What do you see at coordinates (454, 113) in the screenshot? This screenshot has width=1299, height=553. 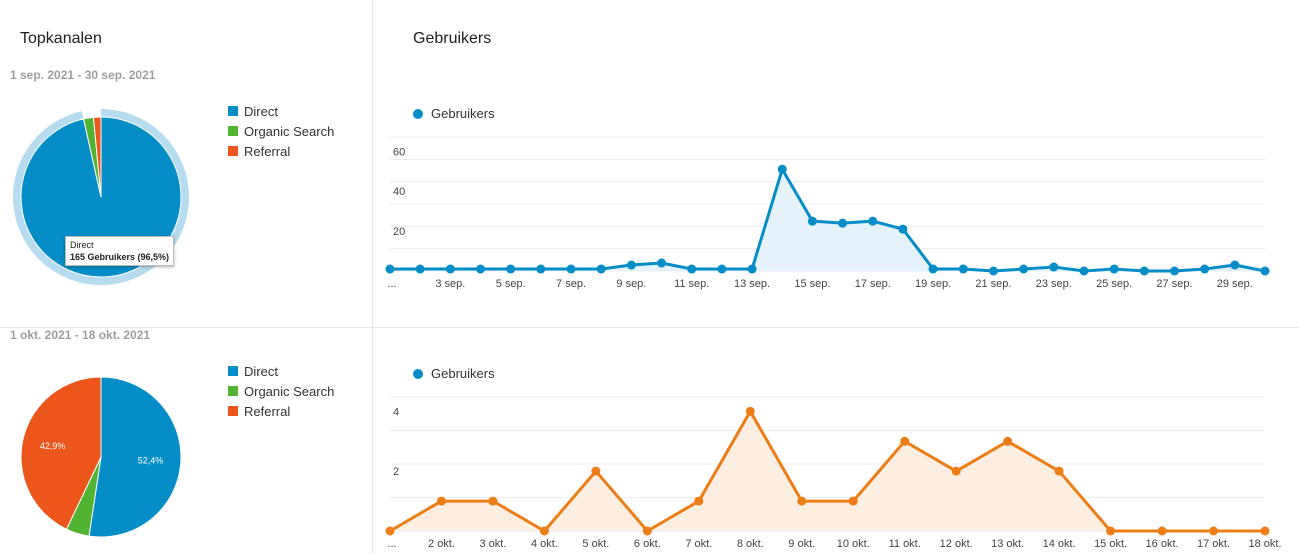 I see `line-legend-sep: Gebruikers` at bounding box center [454, 113].